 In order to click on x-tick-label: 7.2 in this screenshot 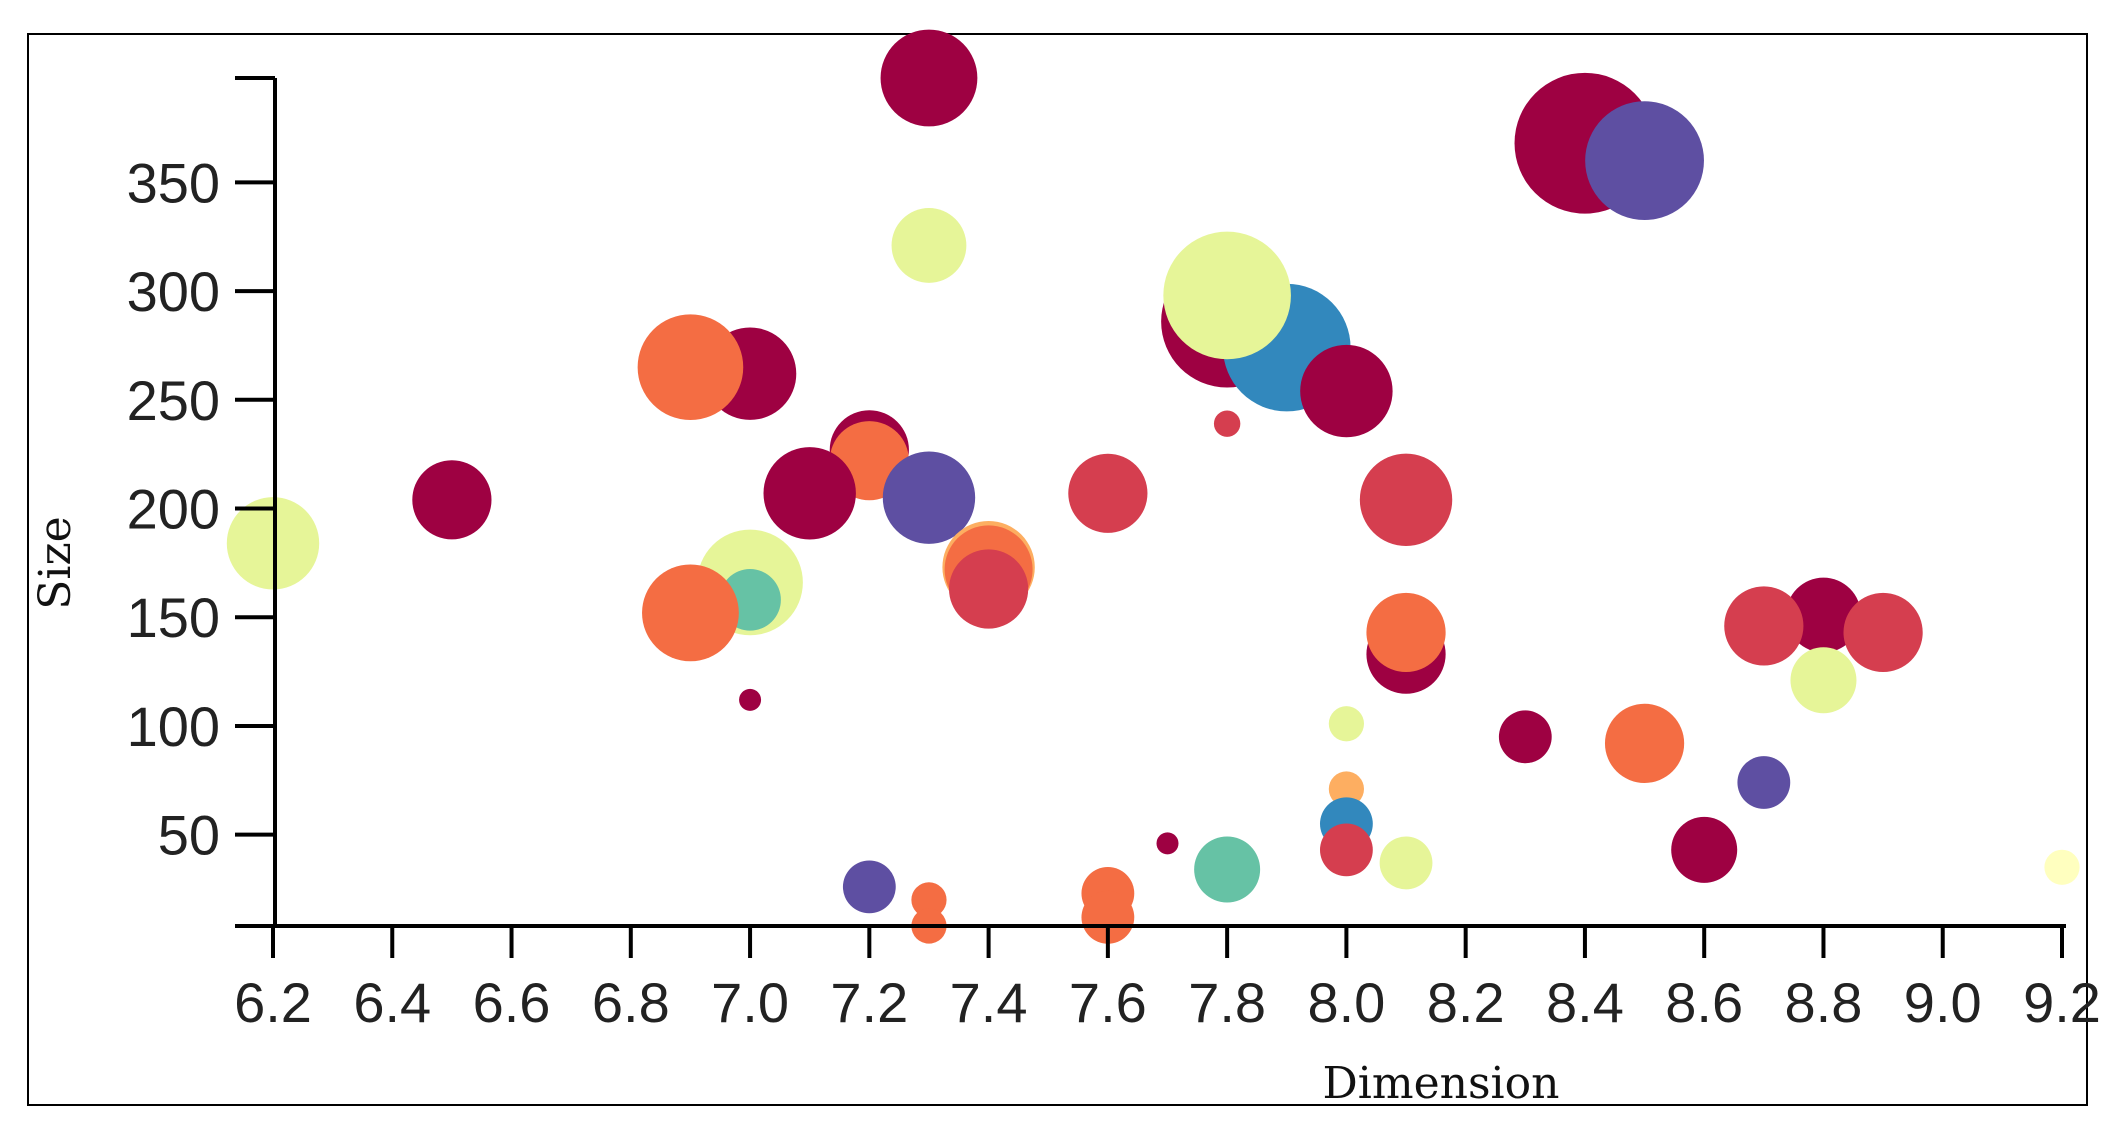, I will do `click(869, 1002)`.